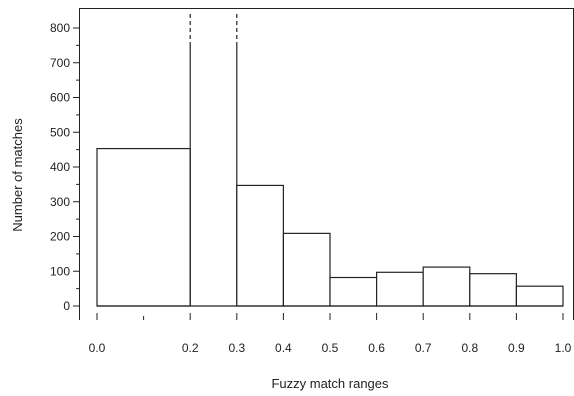 The image size is (574, 396). What do you see at coordinates (283, 348) in the screenshot?
I see `x-tick-label: 0.4` at bounding box center [283, 348].